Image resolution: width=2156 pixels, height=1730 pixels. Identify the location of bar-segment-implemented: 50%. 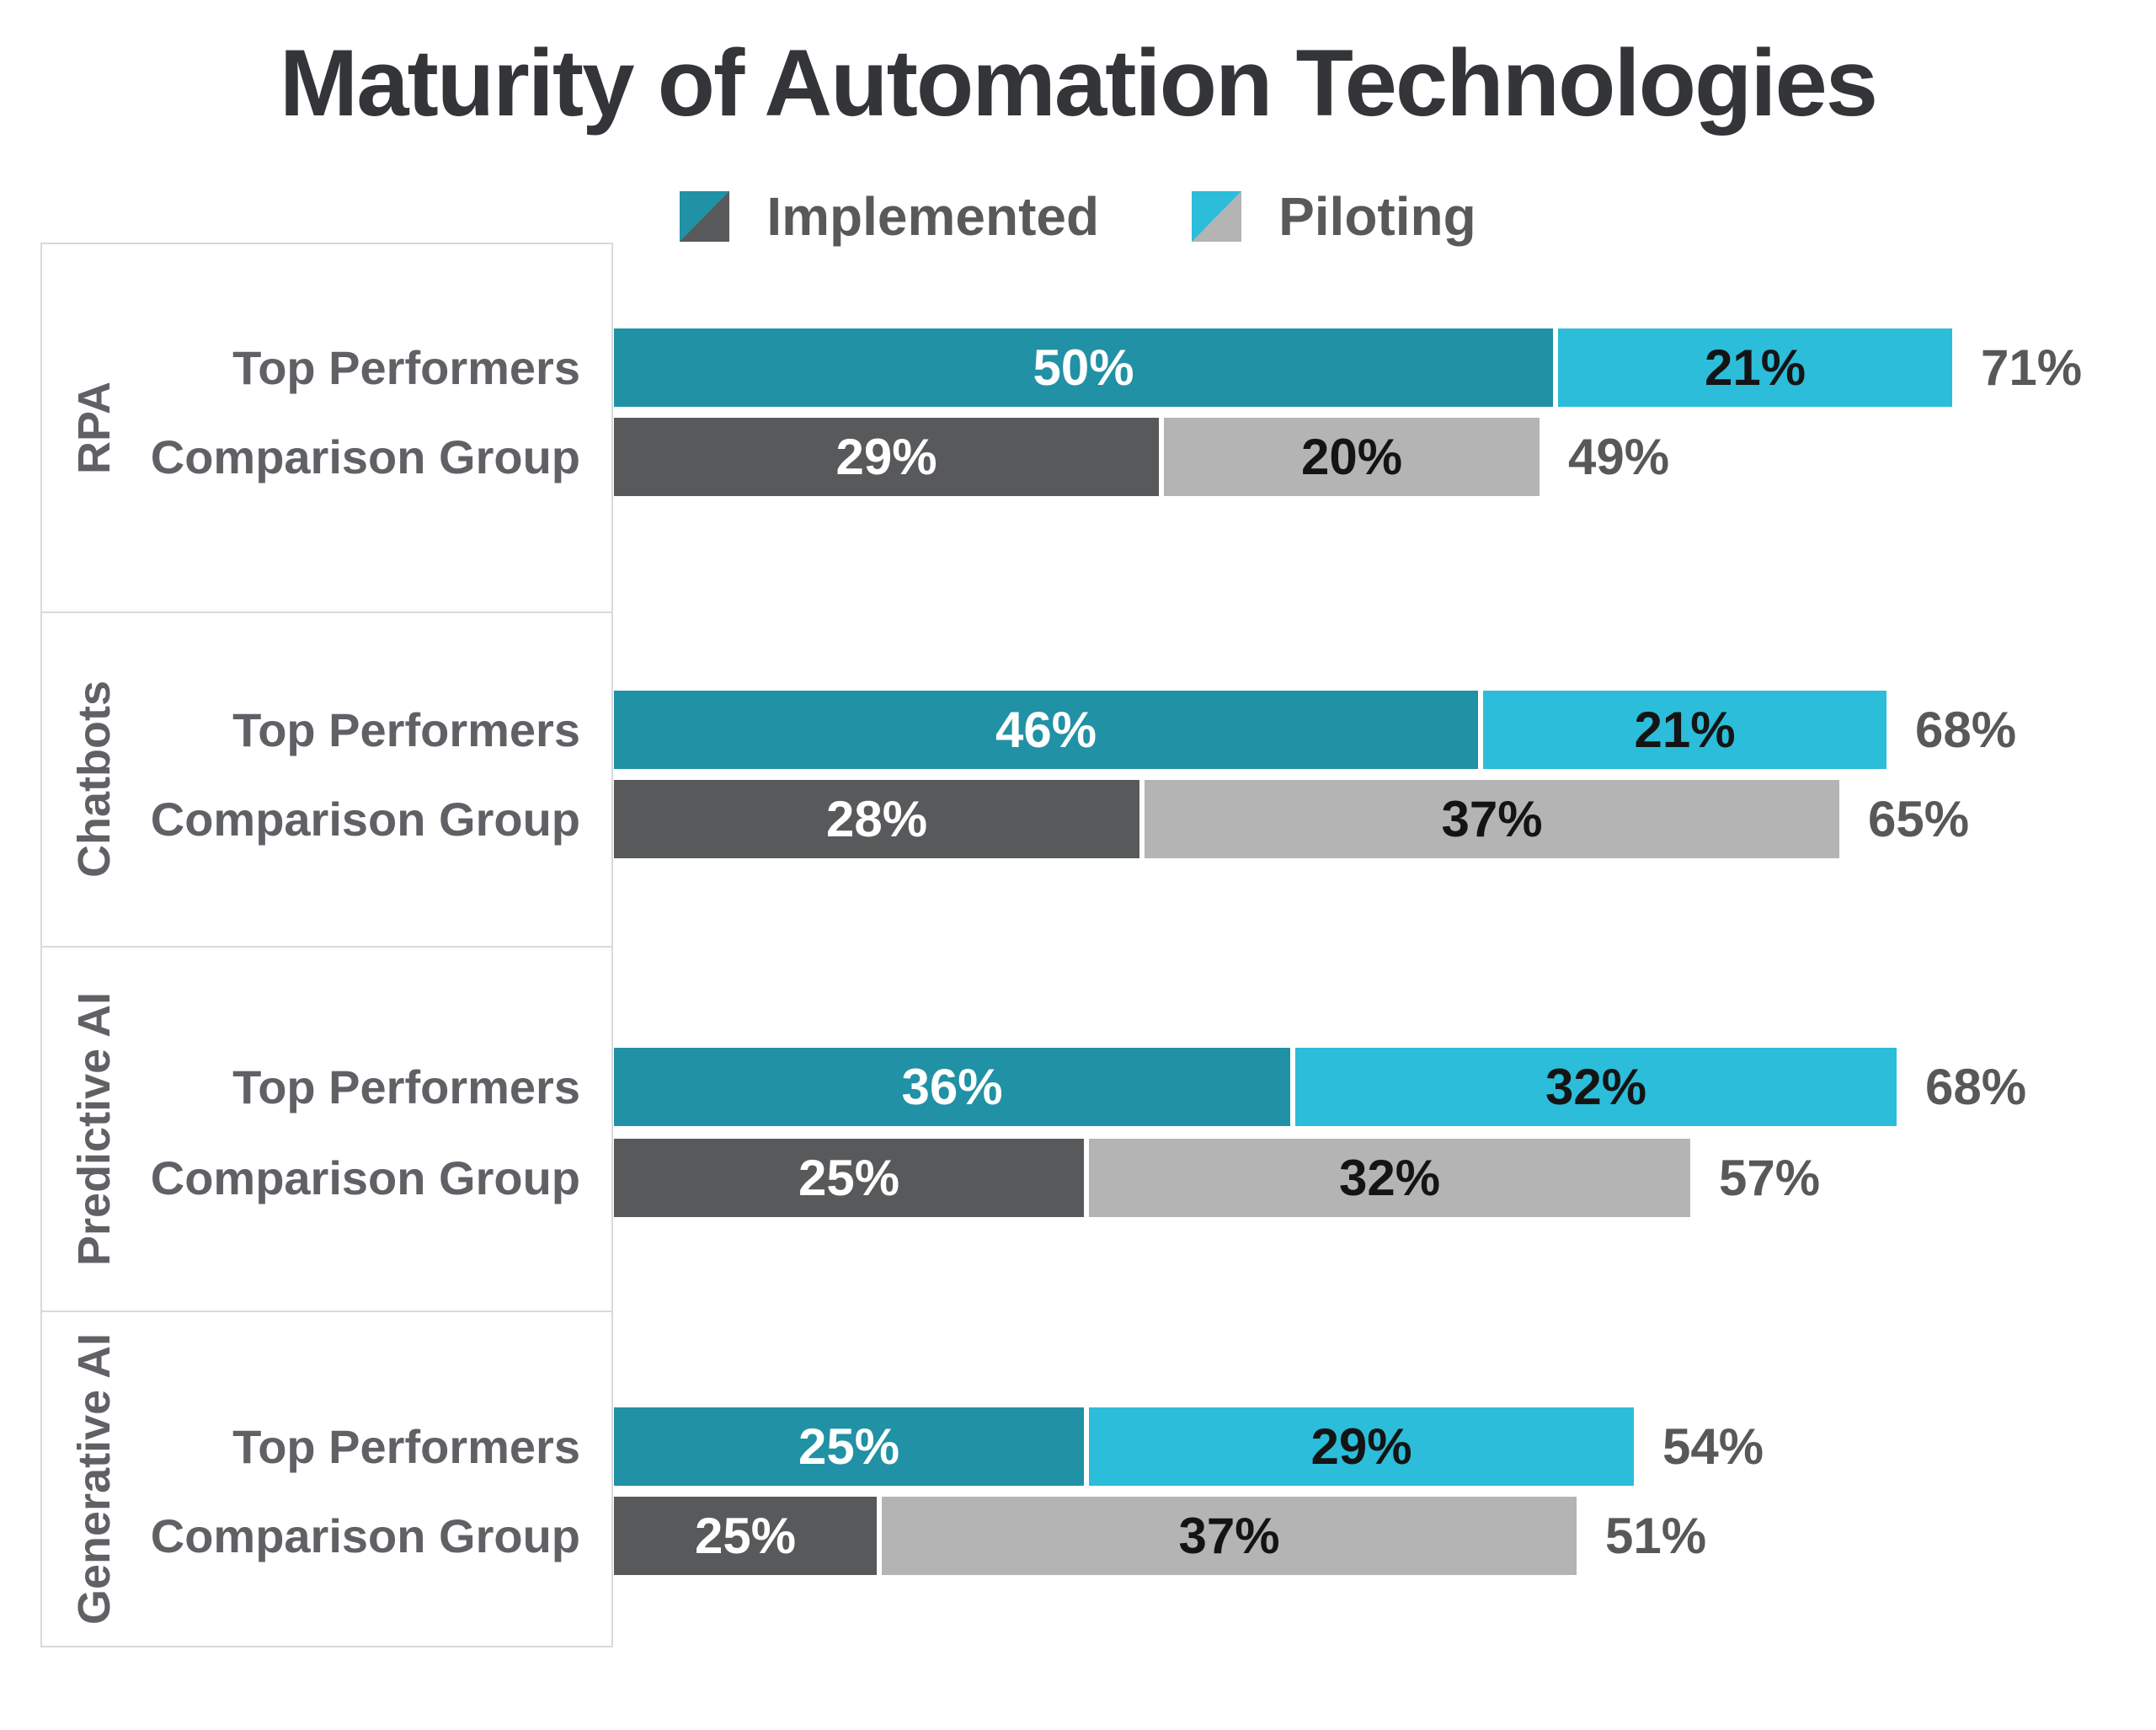
(1083, 367).